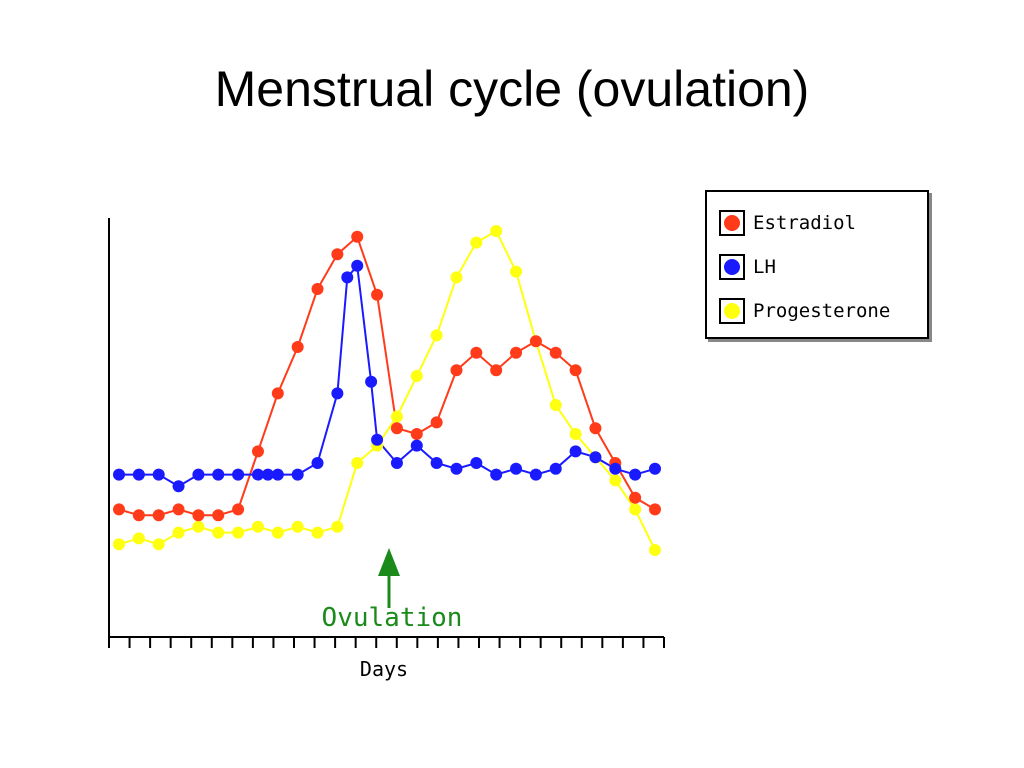 The width and height of the screenshot is (1024, 768). What do you see at coordinates (732, 311) in the screenshot?
I see `legend-swatch-progesterone` at bounding box center [732, 311].